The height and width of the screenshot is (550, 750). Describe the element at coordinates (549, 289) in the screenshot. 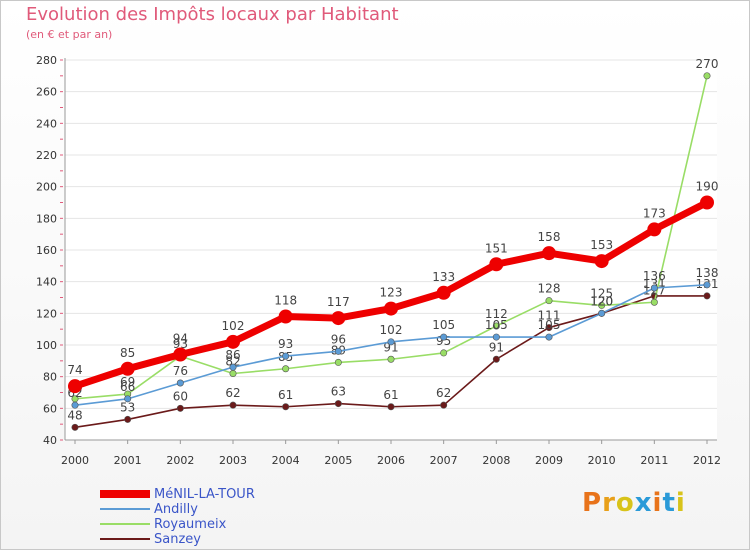

I see `data-label: 128` at that location.